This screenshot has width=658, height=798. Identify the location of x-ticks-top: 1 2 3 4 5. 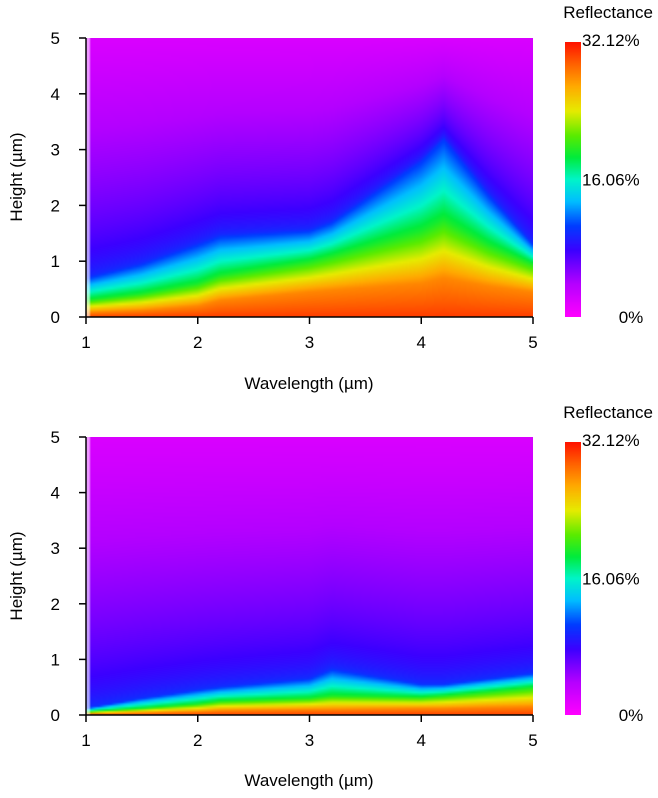
(309, 334).